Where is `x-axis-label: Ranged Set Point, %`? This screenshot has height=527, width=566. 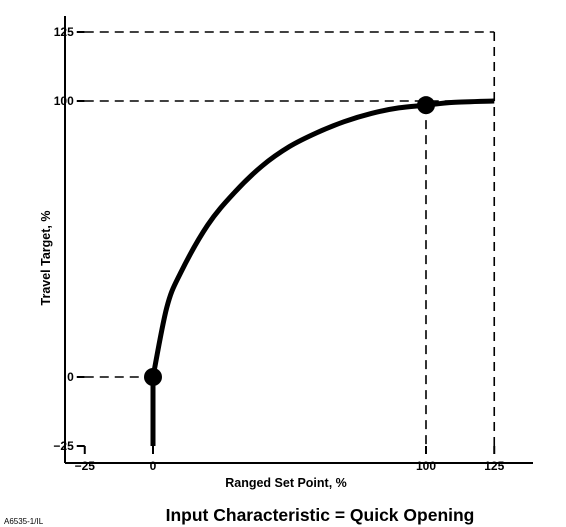 x-axis-label: Ranged Set Point, % is located at coordinates (286, 483).